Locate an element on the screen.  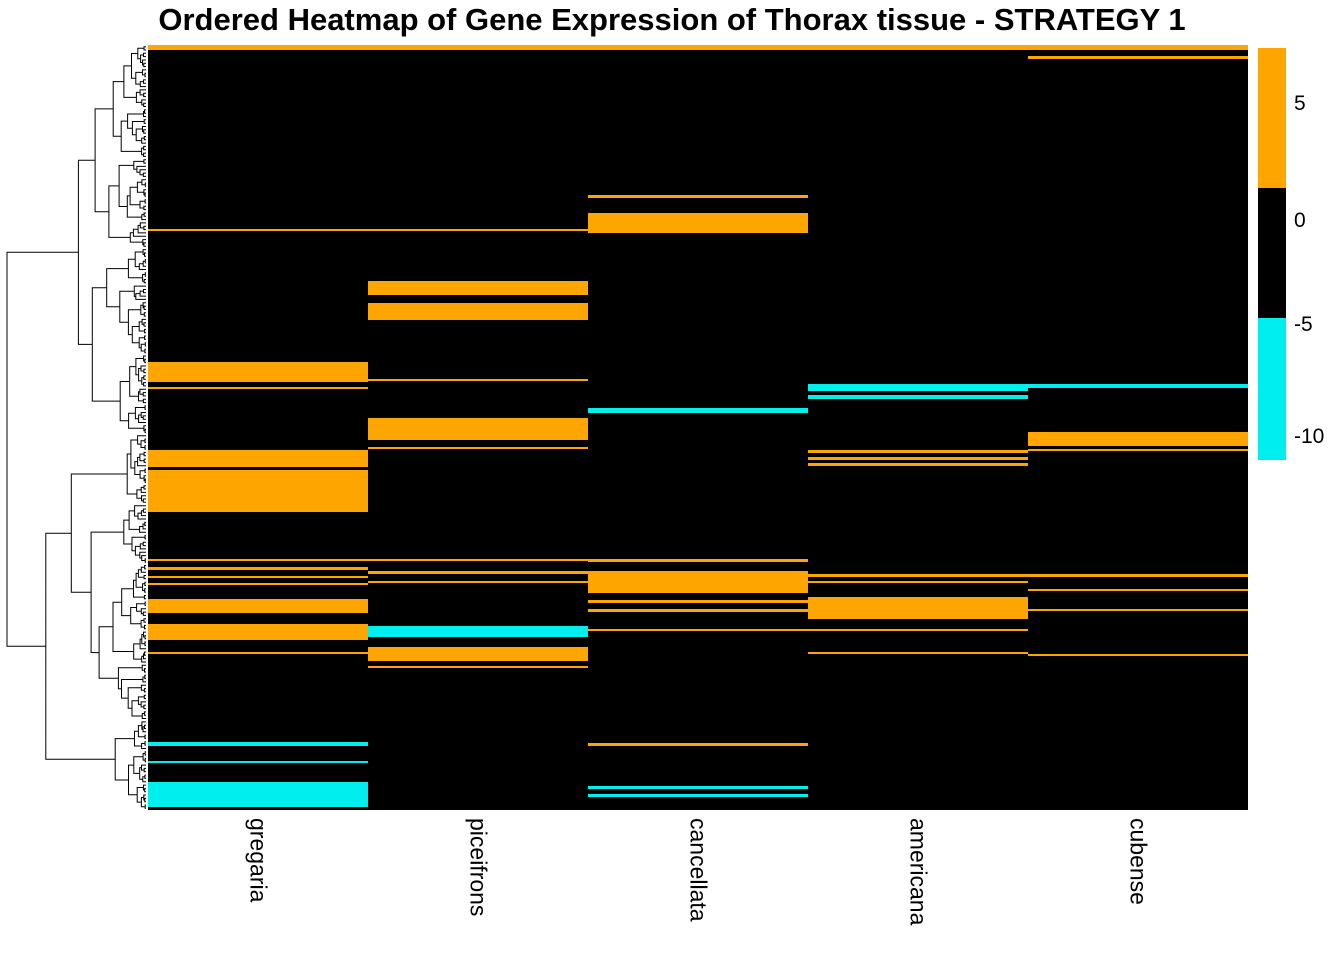
column-label-cubense: cubense is located at coordinates (1138, 861).